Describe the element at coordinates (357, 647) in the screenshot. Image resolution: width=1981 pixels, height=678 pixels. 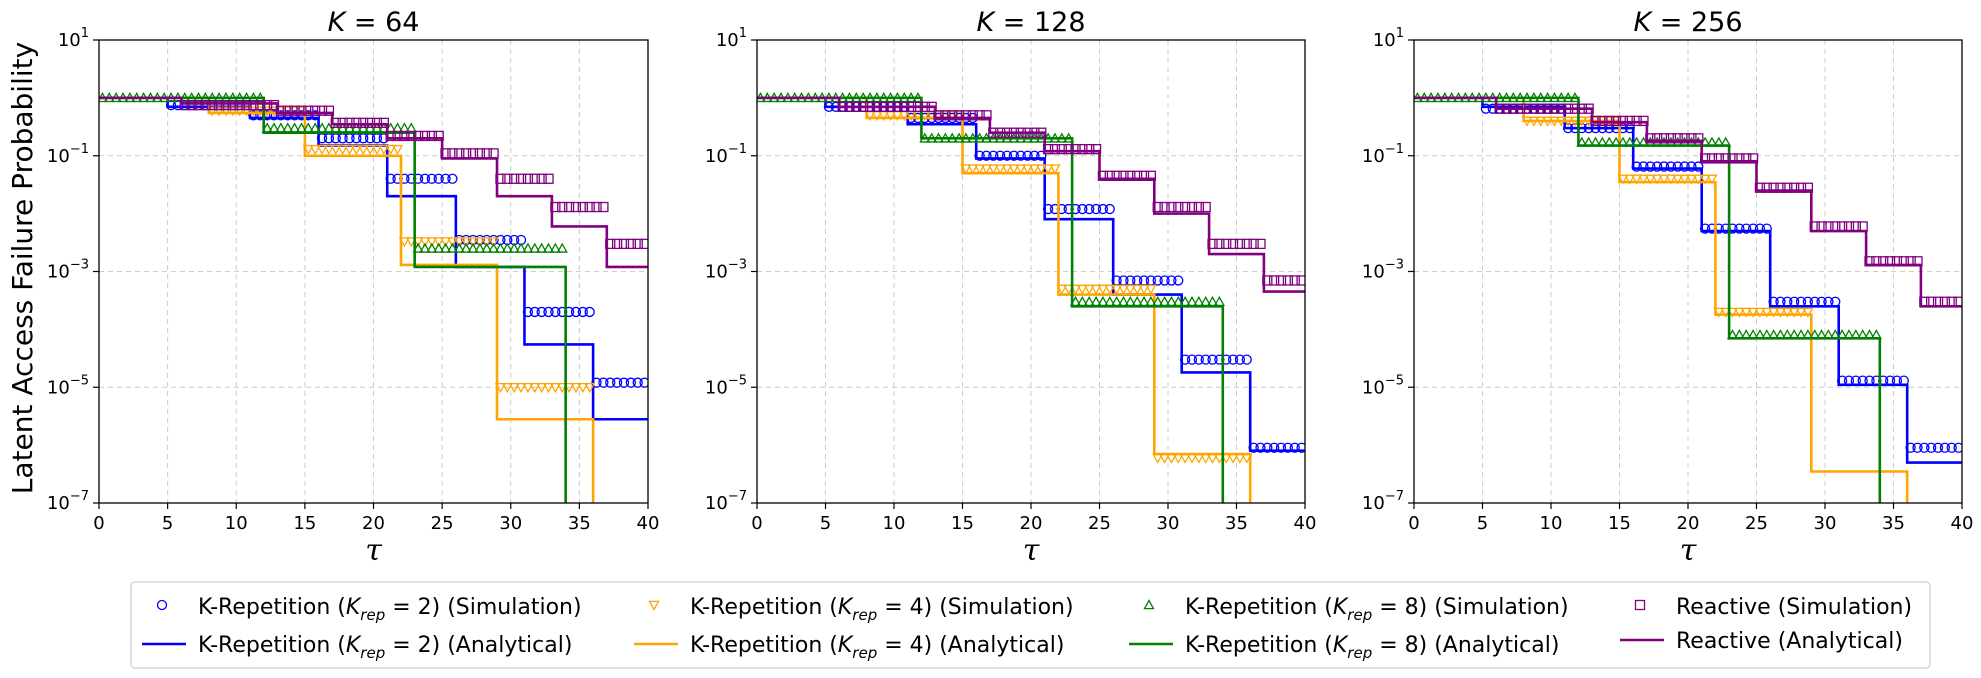
I see `legend-entry: K-Repetition (Krep = 2) (Analytical)` at that location.